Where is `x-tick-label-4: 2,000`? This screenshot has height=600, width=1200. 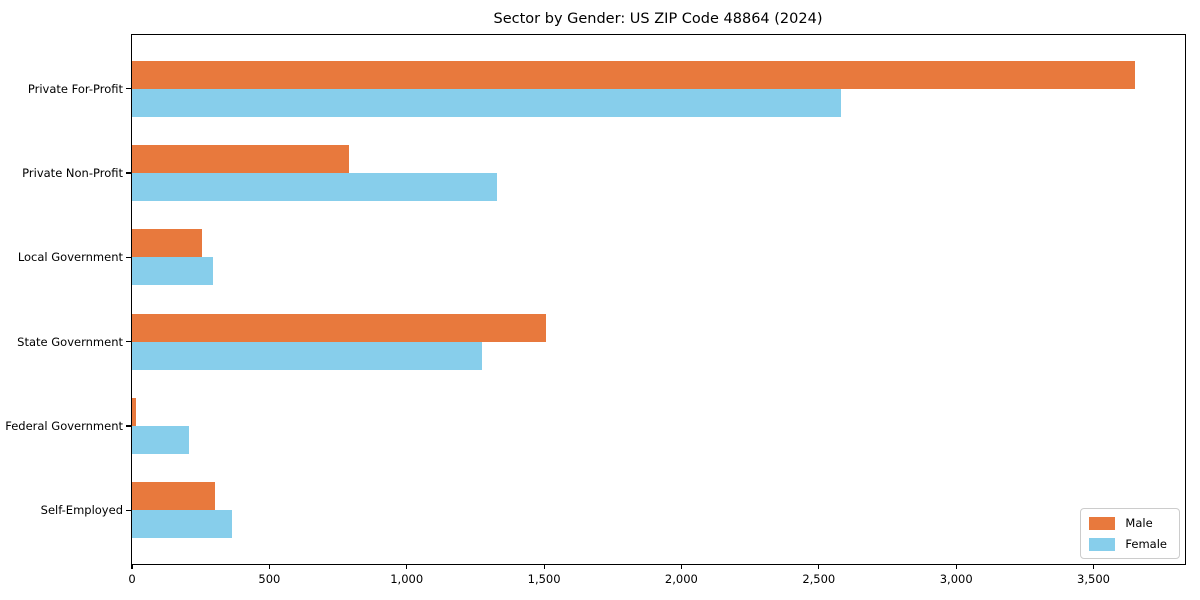 x-tick-label-4: 2,000 is located at coordinates (681, 579).